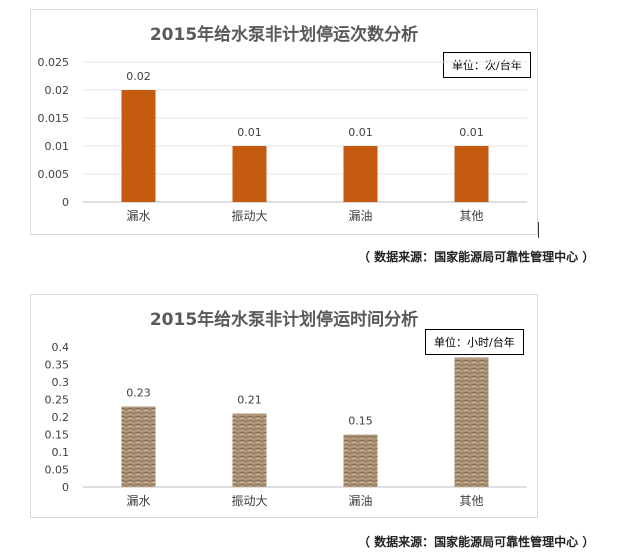 The image size is (640, 554). I want to click on frame-edge-mark, so click(538, 230).